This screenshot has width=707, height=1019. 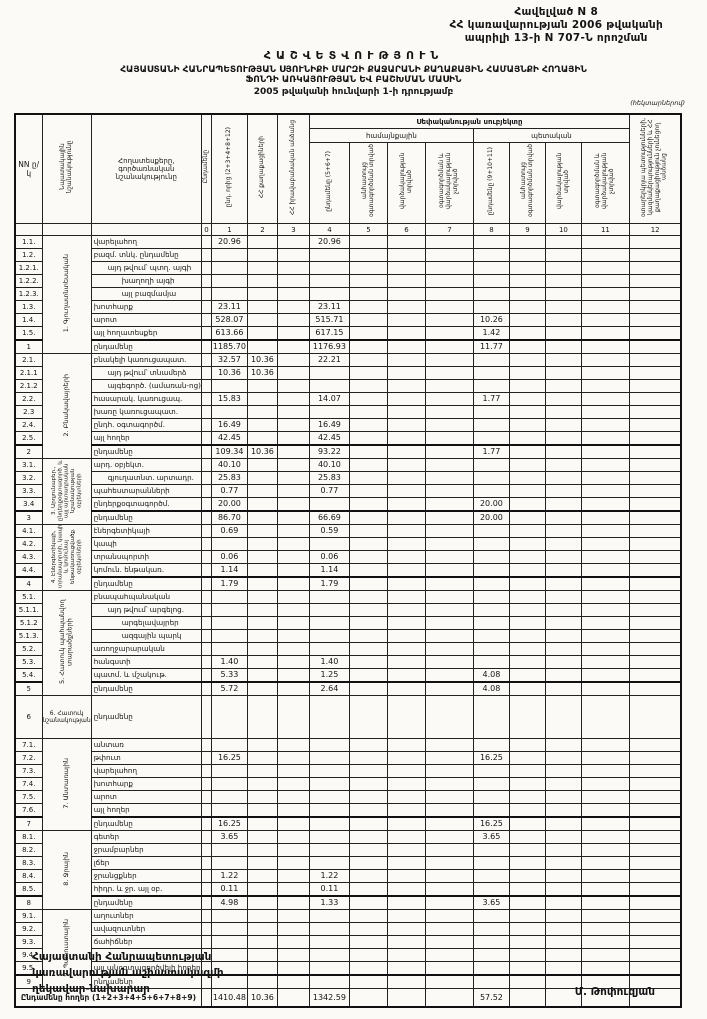 What do you see at coordinates (229, 333) in the screenshot?
I see `table-cell: 613.66` at bounding box center [229, 333].